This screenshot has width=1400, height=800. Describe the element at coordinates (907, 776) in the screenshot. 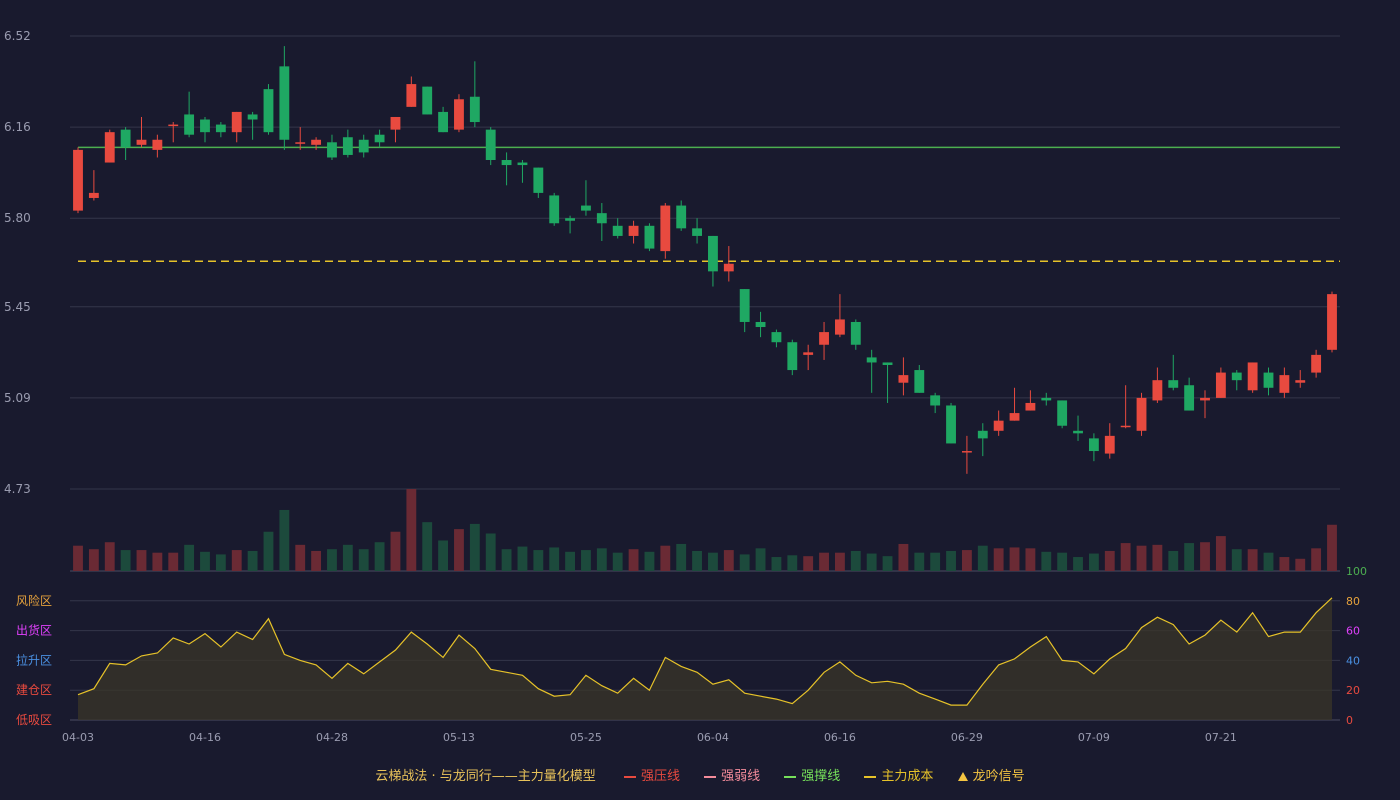

I see `legend-label: 主力成本` at that location.